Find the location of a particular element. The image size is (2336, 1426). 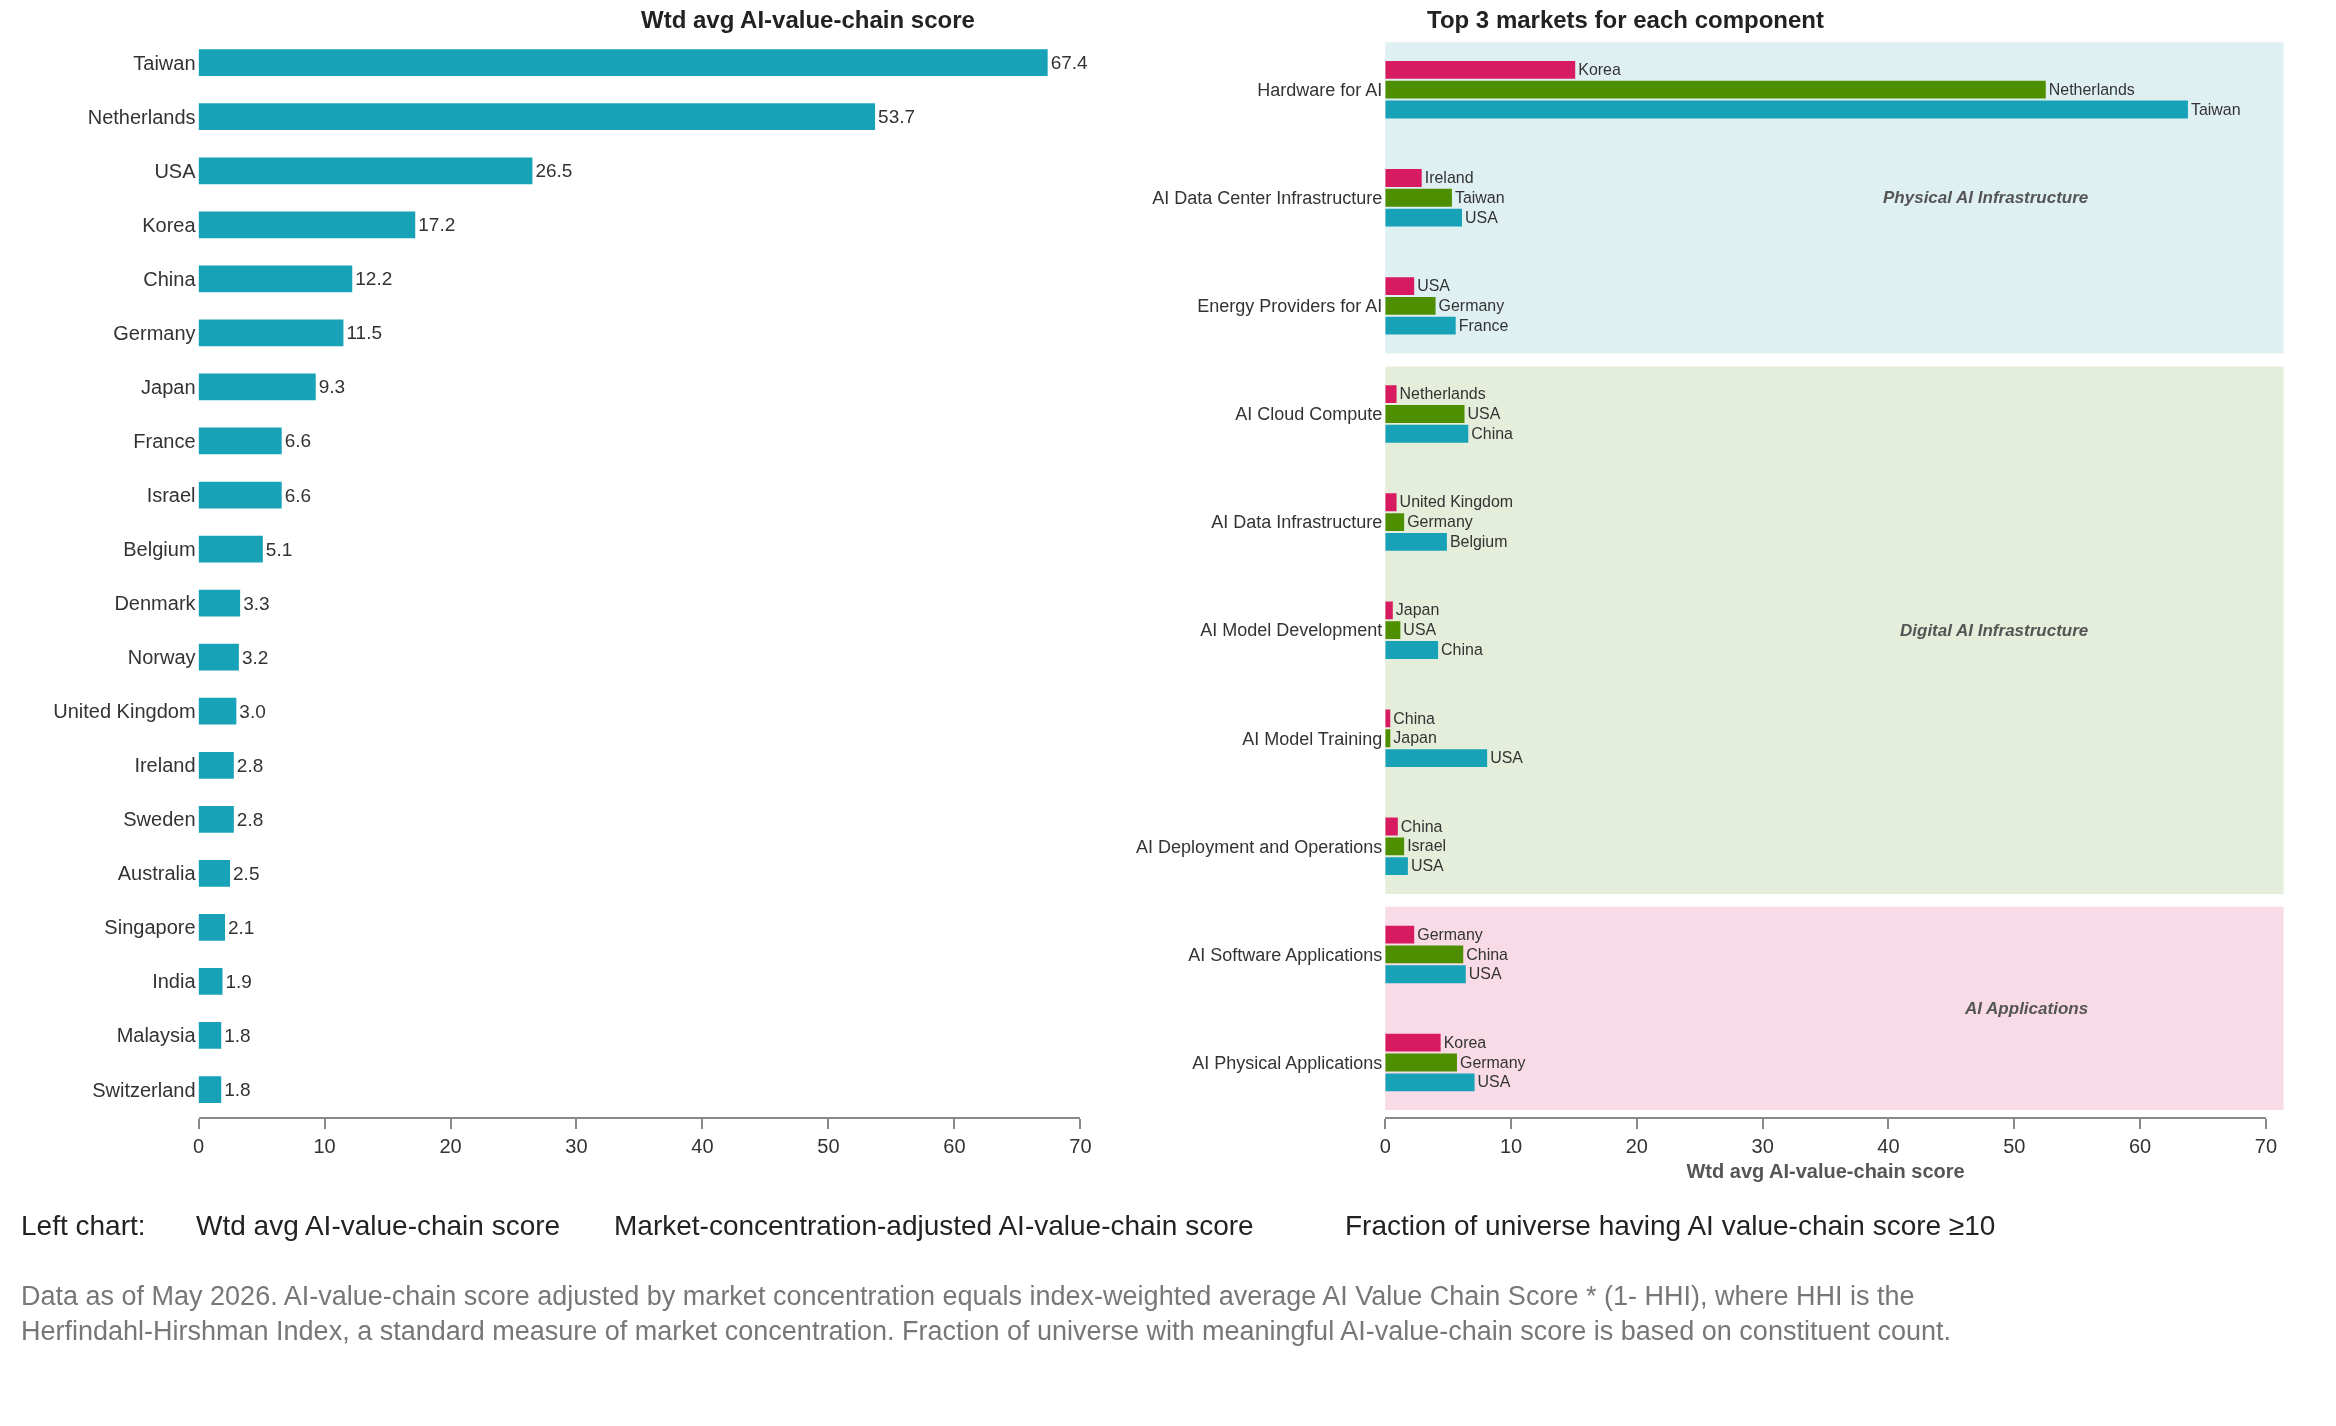

chart-title: Wtd avg AI-value-chain score is located at coordinates (808, 19).